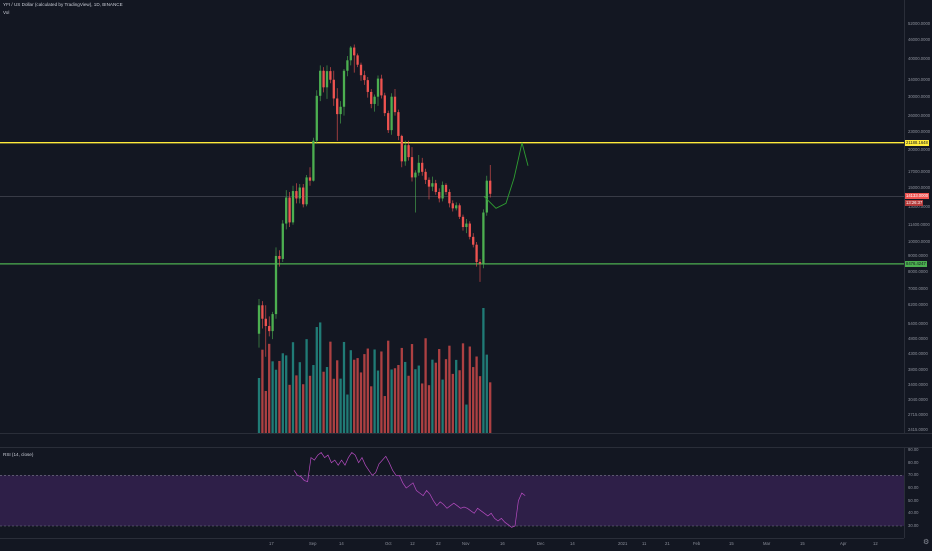 This screenshot has width=932, height=551. What do you see at coordinates (913, 500) in the screenshot?
I see `rsi-tick-label: 50.00` at bounding box center [913, 500].